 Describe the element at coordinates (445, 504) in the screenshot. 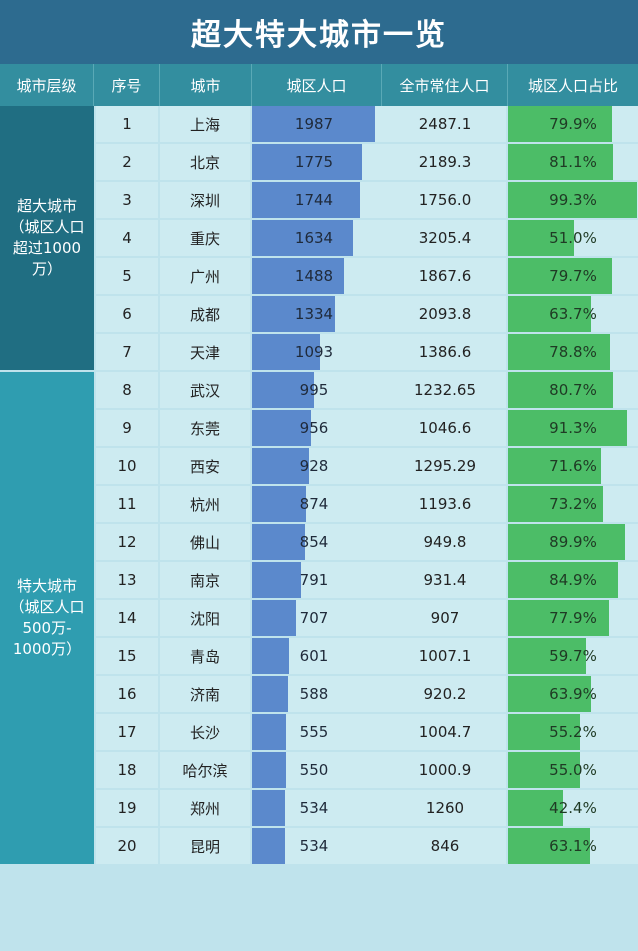

I see `total-pop-cell: 1193.6` at that location.